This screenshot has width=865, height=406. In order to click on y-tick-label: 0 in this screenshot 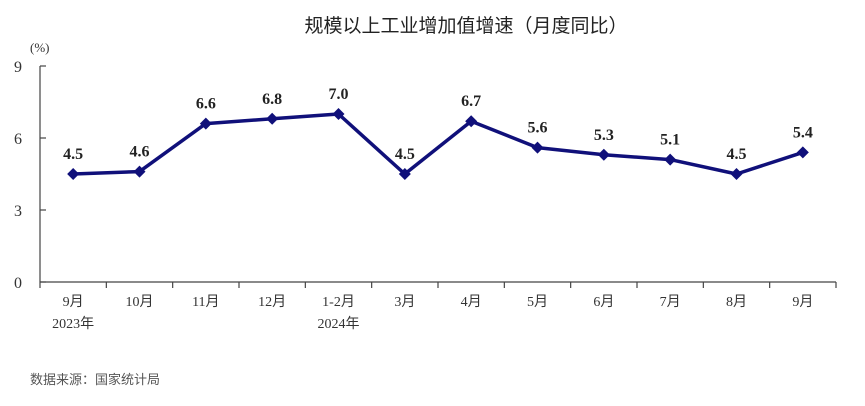, I will do `click(18, 283)`.